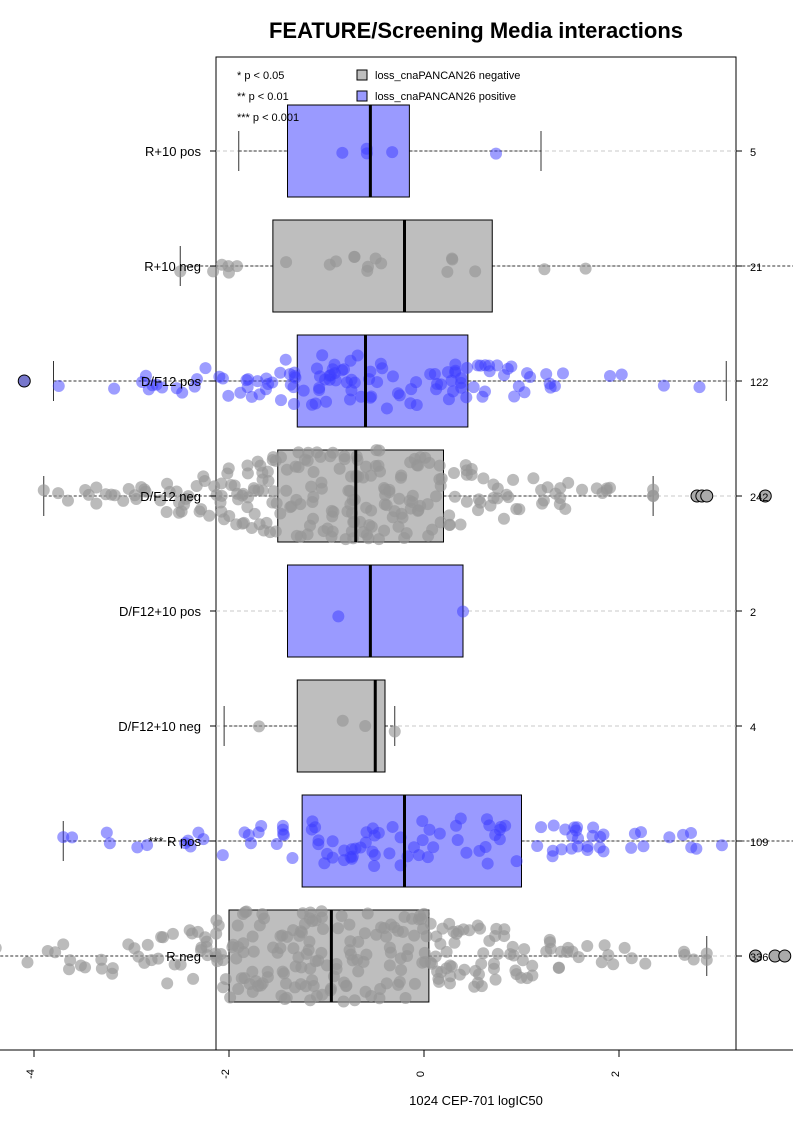 This screenshot has height=1122, width=793. What do you see at coordinates (756, 268) in the screenshot?
I see `group-count: 21` at bounding box center [756, 268].